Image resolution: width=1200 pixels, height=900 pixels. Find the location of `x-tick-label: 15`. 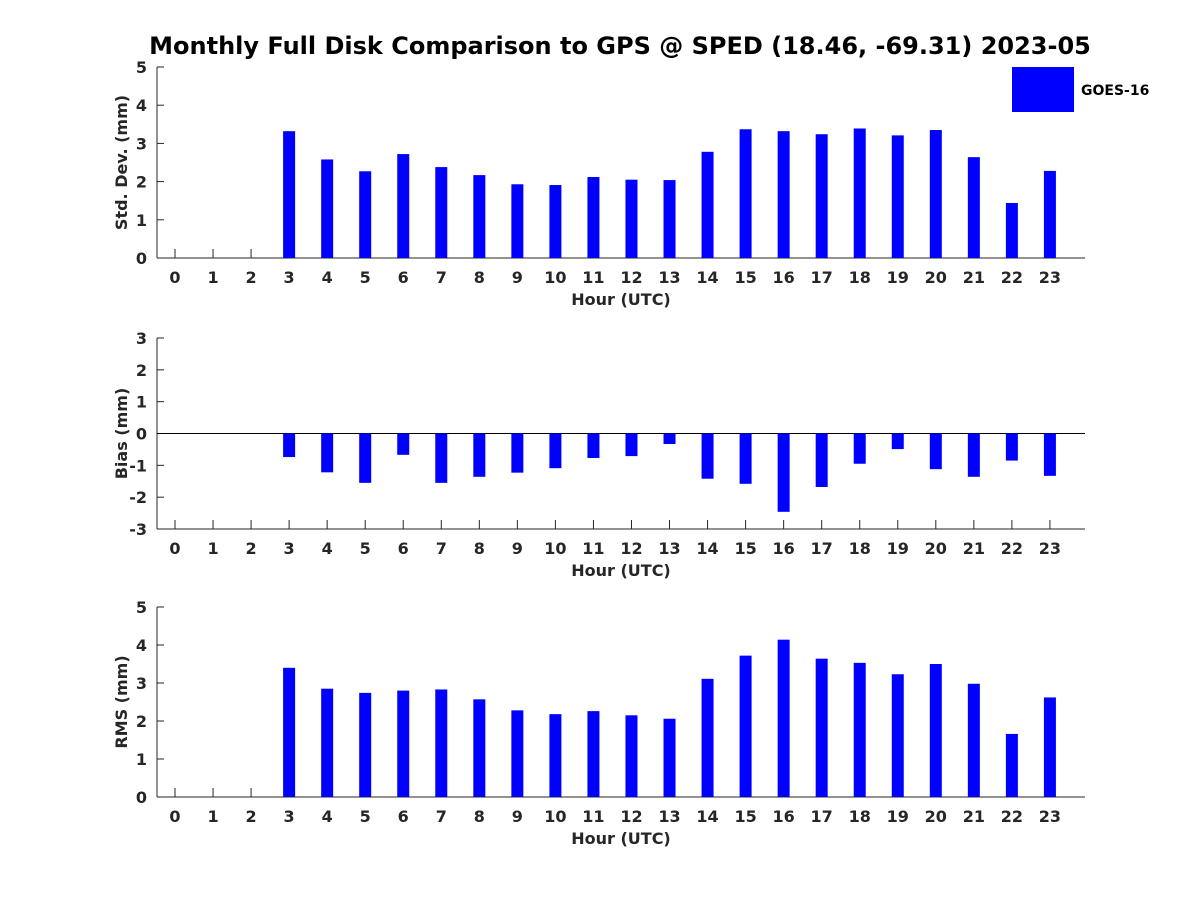

x-tick-label: 15 is located at coordinates (745, 277).